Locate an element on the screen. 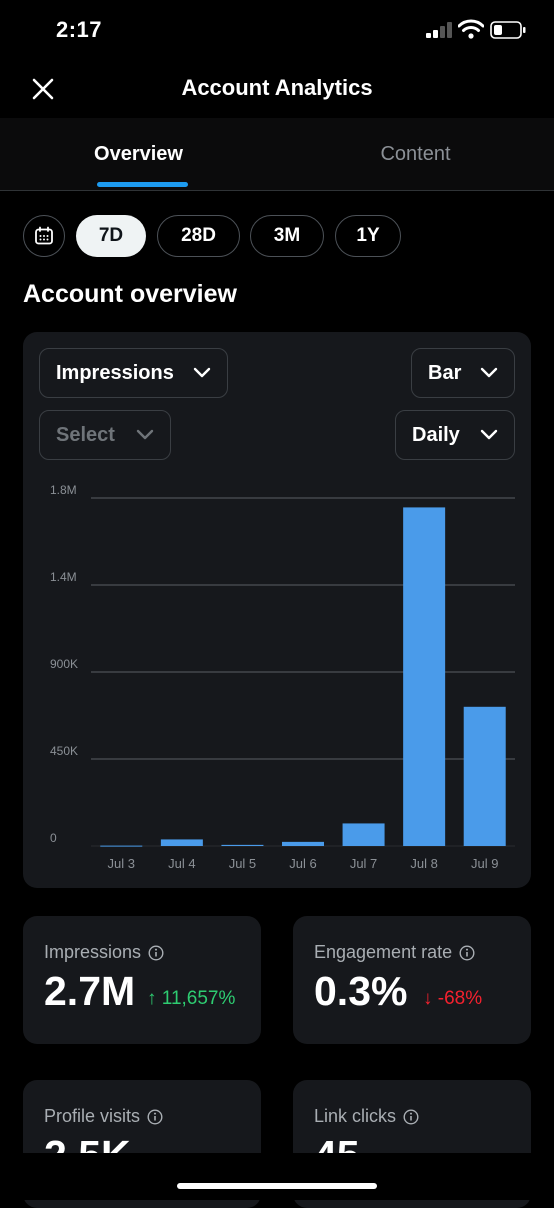 Image resolution: width=554 pixels, height=1208 pixels. cellular-signal-icon is located at coordinates (439, 30).